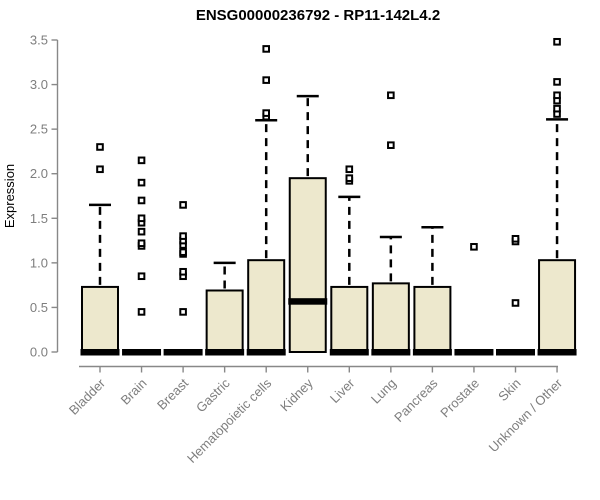  Describe the element at coordinates (349, 260) in the screenshot. I see `box-group-liver` at that location.